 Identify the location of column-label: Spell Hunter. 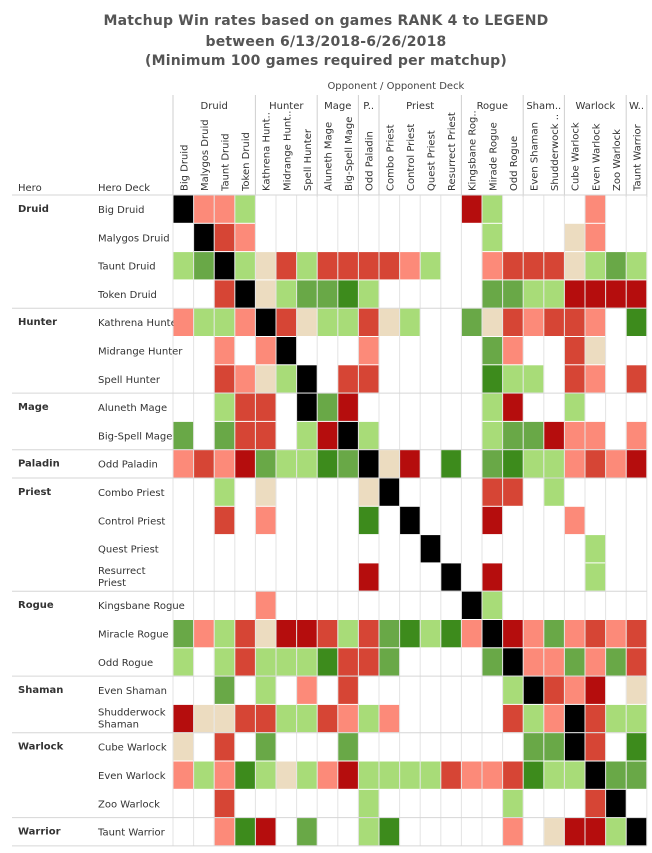
(308, 159).